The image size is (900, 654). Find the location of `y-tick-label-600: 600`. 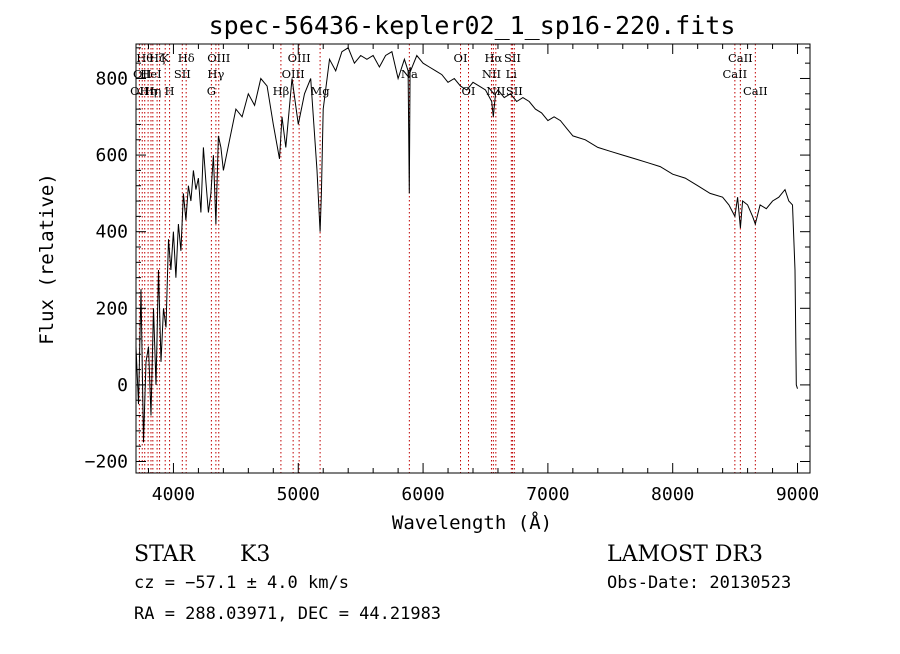

y-tick-label-600: 600 is located at coordinates (111, 155).